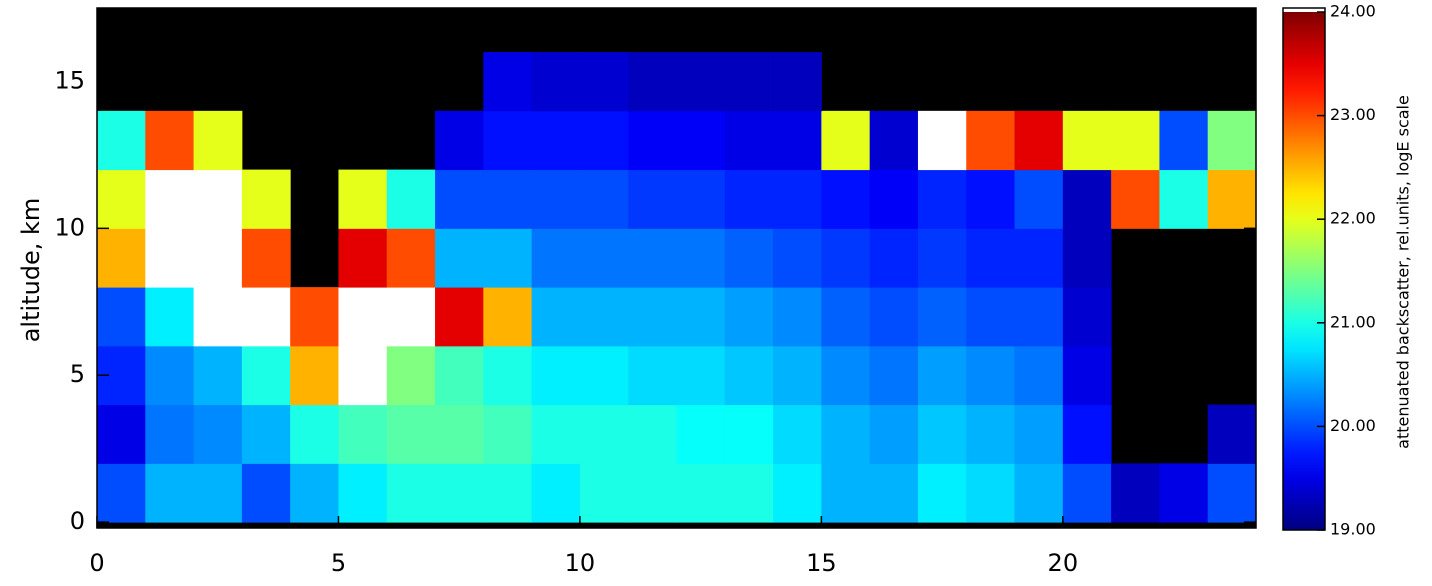 Image resolution: width=1432 pixels, height=586 pixels. What do you see at coordinates (1353, 114) in the screenshot?
I see `colorbar-tick-label: 23.00` at bounding box center [1353, 114].